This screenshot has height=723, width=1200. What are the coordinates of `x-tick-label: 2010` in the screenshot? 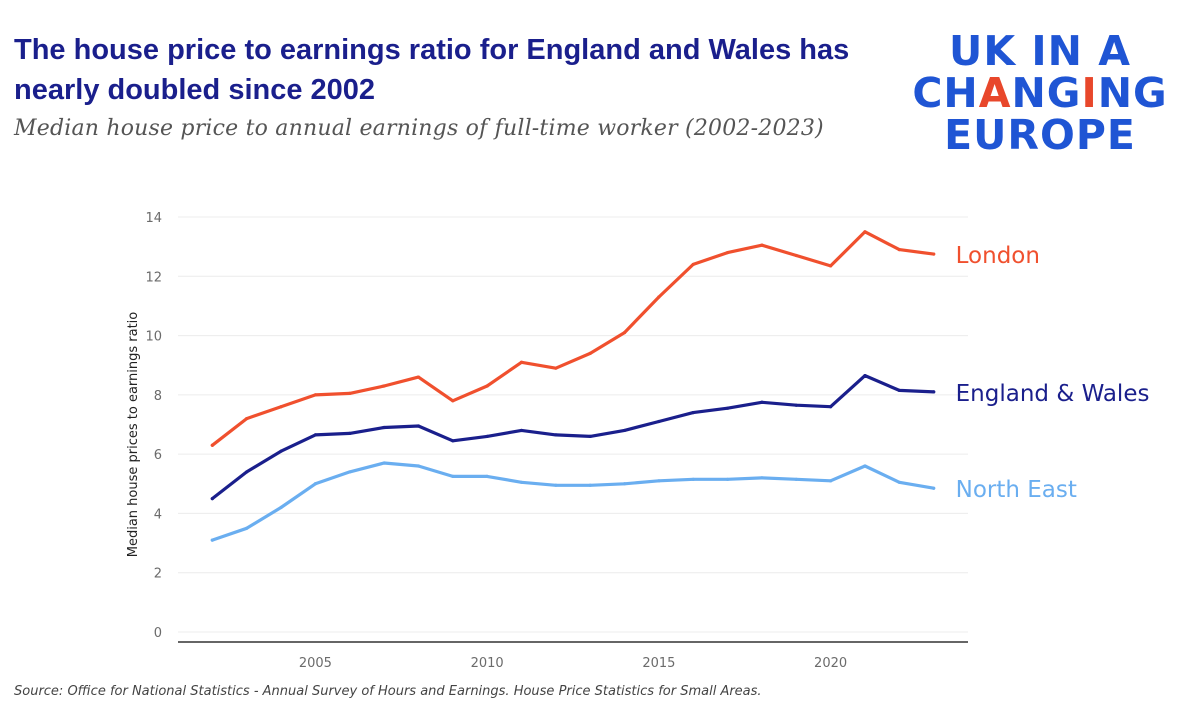 It's located at (487, 663).